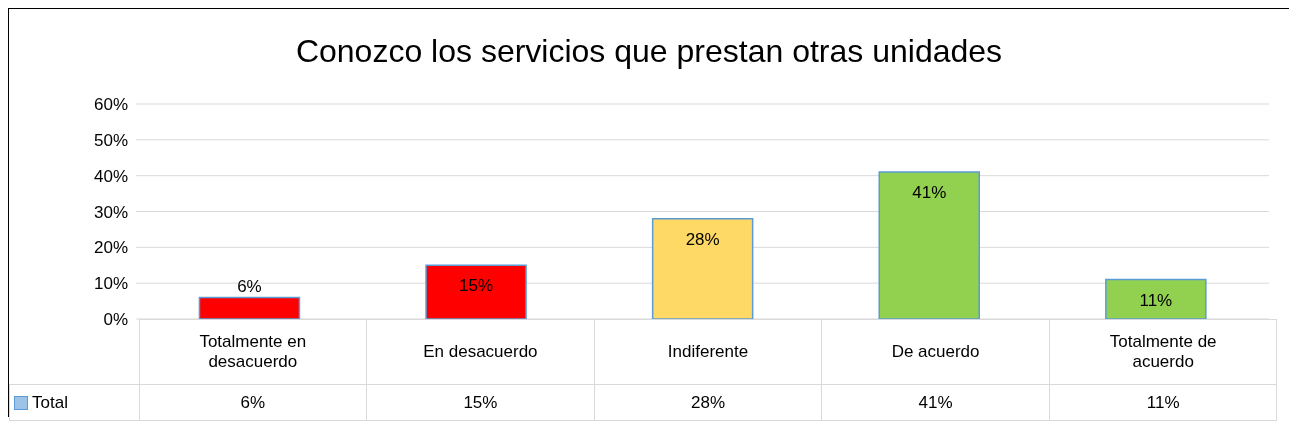 The image size is (1296, 424). Describe the element at coordinates (253, 402) in the screenshot. I see `data-label: 6%` at that location.